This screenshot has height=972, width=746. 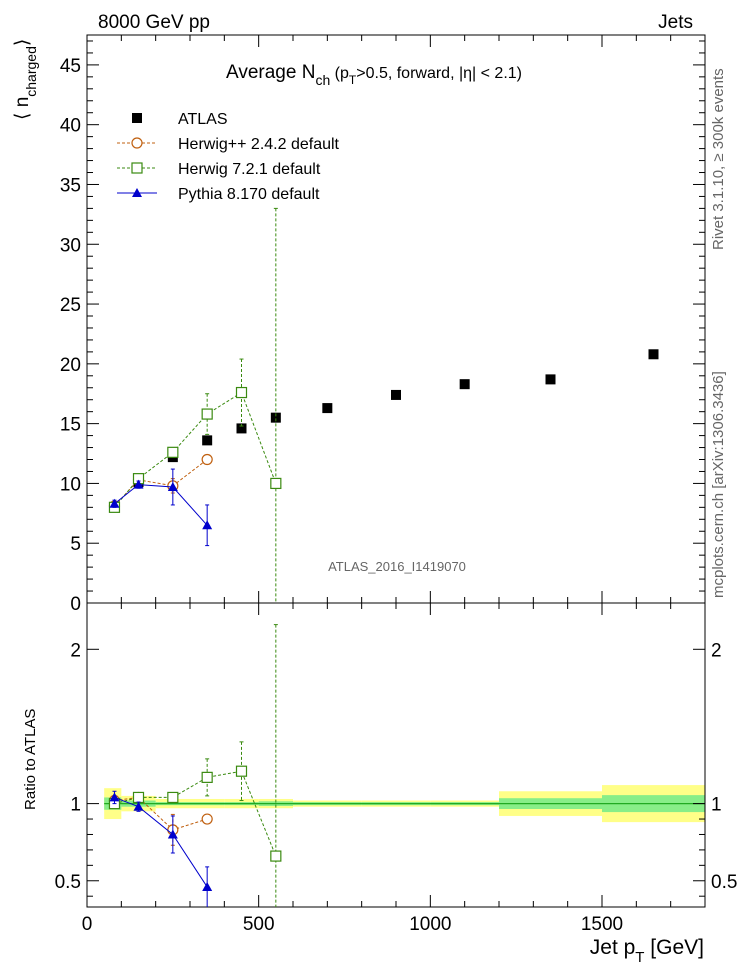 What do you see at coordinates (439, 73) in the screenshot?
I see `plot-title-post: >0.5, forward, |η| < 2.1)` at bounding box center [439, 73].